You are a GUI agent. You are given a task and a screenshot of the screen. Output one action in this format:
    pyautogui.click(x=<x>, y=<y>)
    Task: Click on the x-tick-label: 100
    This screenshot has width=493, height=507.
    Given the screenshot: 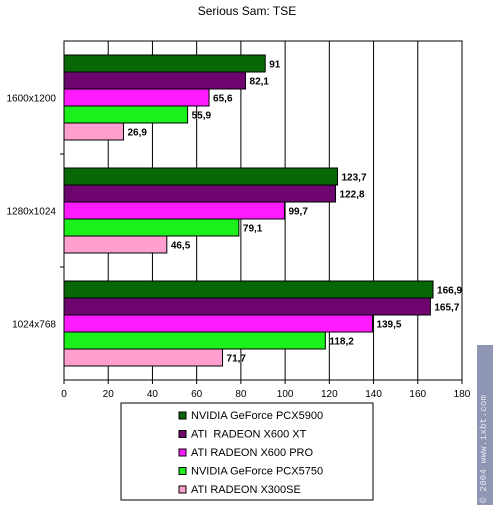 What is the action you would take?
    pyautogui.click(x=285, y=394)
    